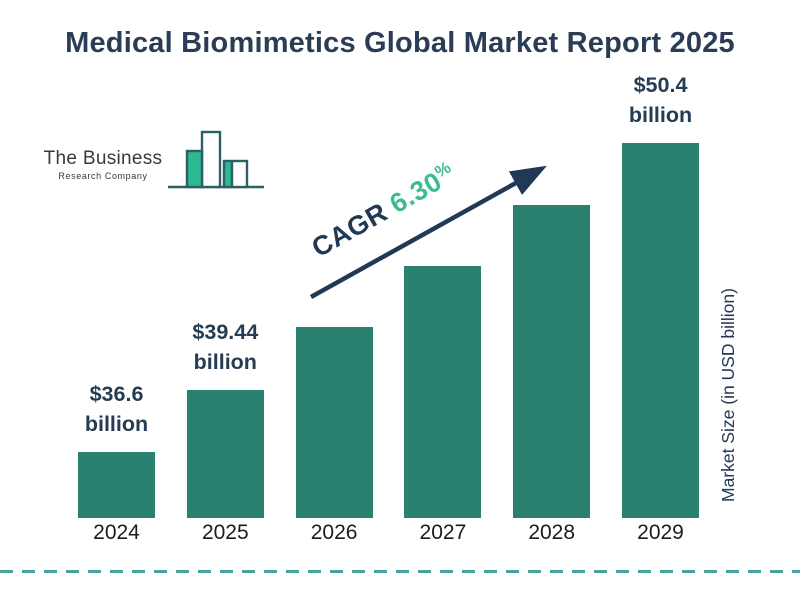 Image resolution: width=800 pixels, height=600 pixels. I want to click on company-logo: The Business Research Company, so click(151, 162).